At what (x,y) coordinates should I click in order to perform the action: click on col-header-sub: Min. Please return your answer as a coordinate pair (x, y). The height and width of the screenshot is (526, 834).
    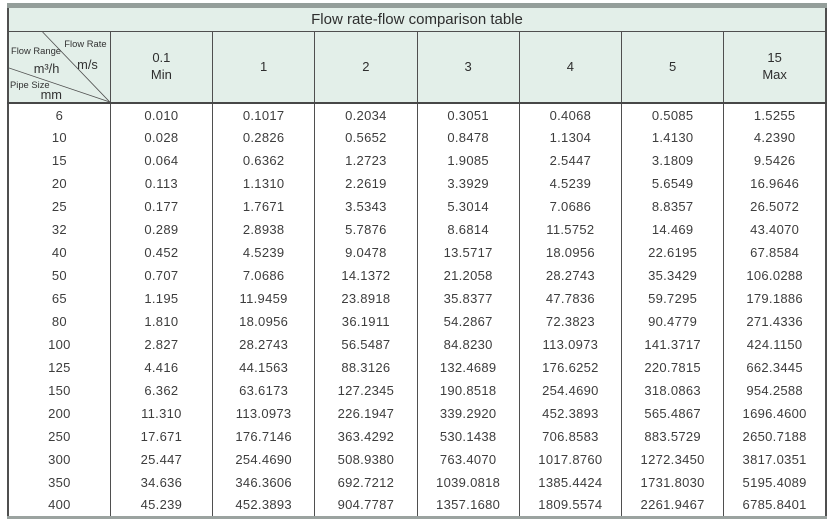
    Looking at the image, I should click on (161, 74).